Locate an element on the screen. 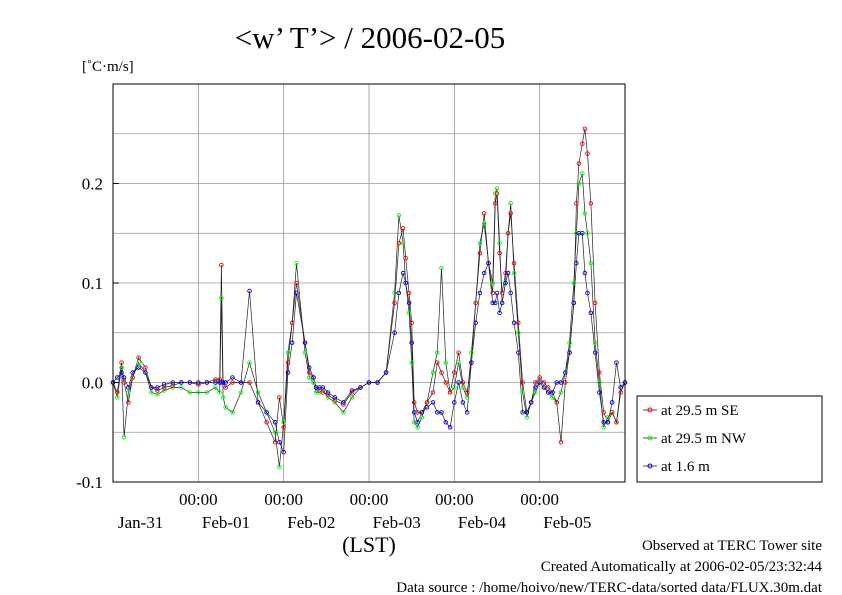  x-tick-label-date: Feb-01 is located at coordinates (226, 522).